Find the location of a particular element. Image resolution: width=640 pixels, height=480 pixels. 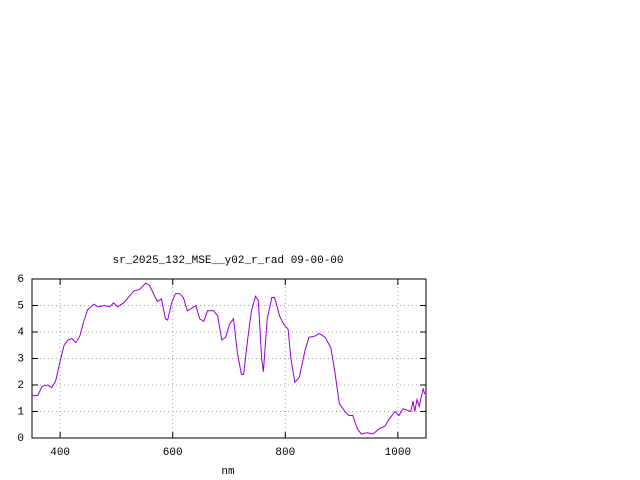

y-tick-label: 3 is located at coordinates (20, 359).